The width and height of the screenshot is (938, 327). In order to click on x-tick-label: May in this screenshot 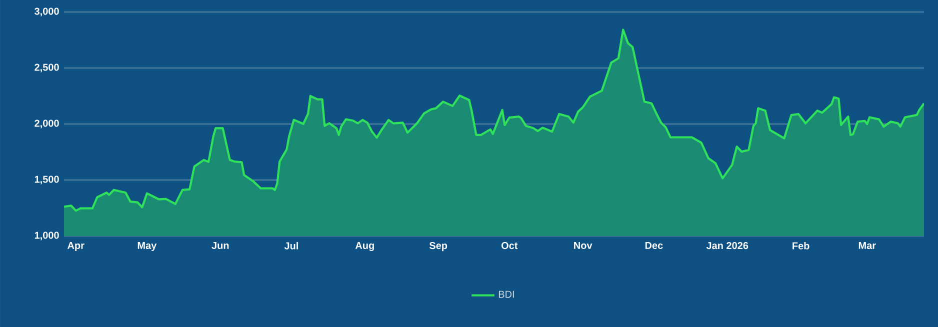, I will do `click(147, 246)`.